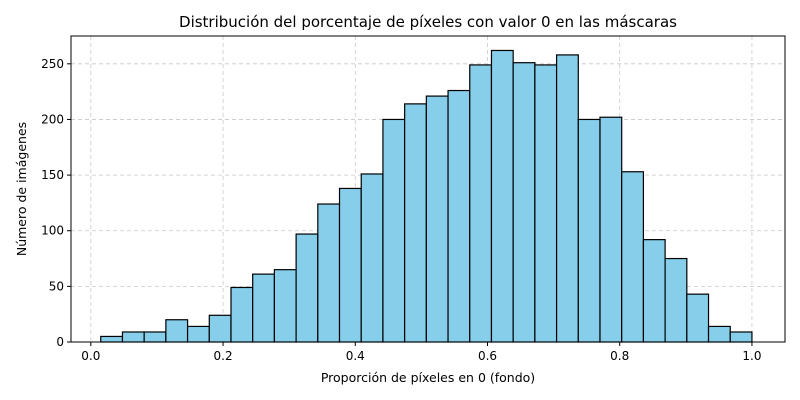  I want to click on y-tick-label: 150, so click(52, 175).